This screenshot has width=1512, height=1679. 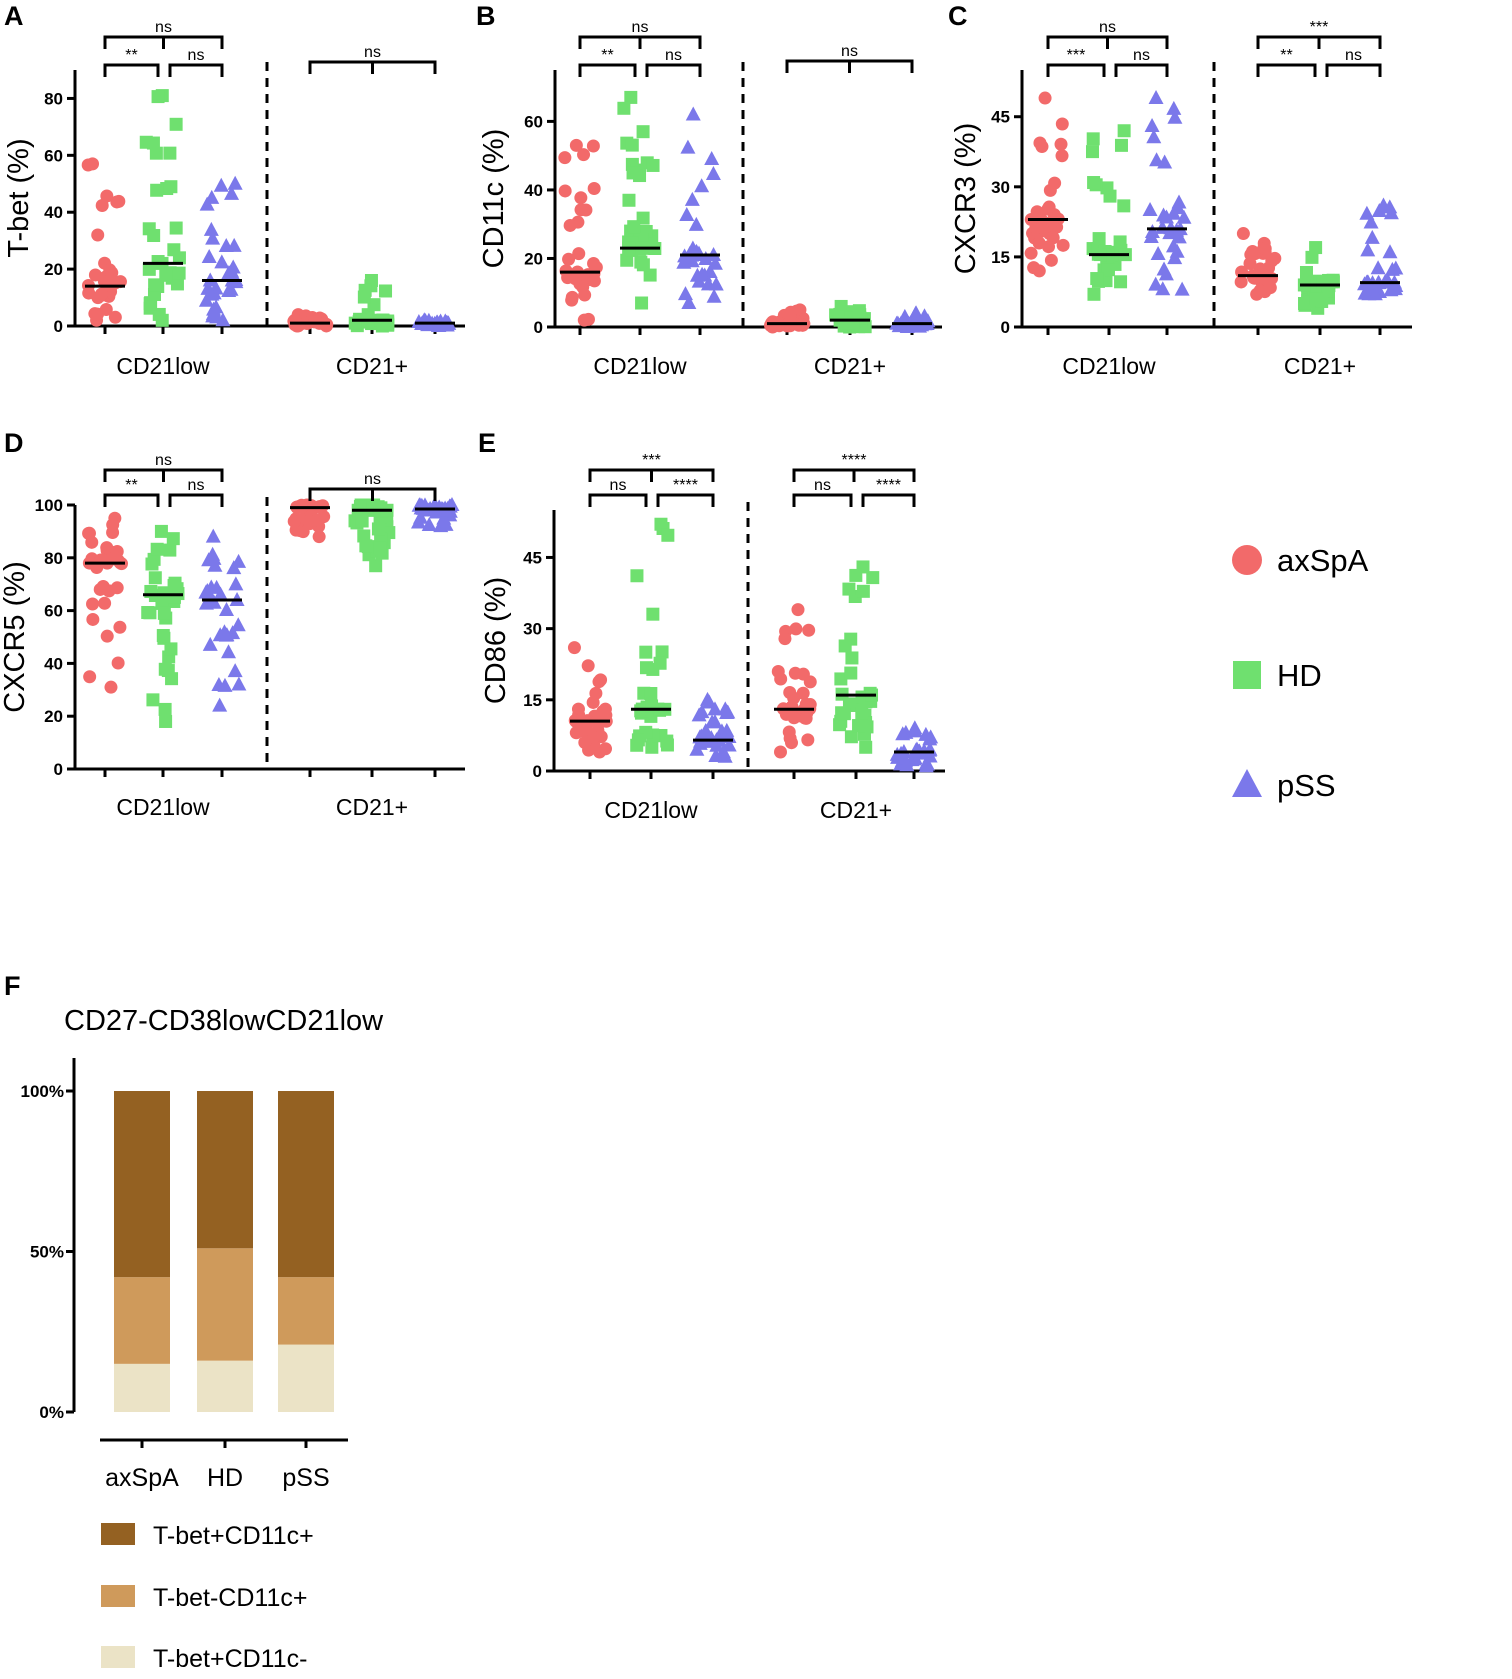 I want to click on legend-swatch-T-bet-CD11c+, so click(x=118, y=1596).